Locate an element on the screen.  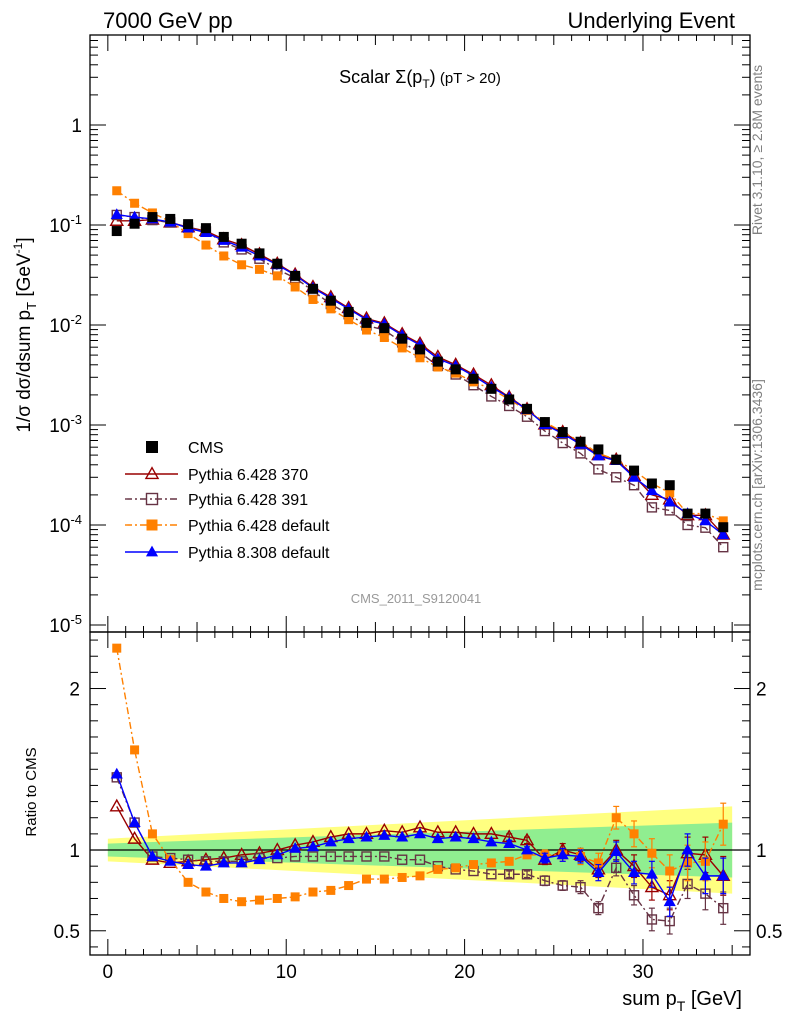
x-tick-label: 30 is located at coordinates (642, 972).